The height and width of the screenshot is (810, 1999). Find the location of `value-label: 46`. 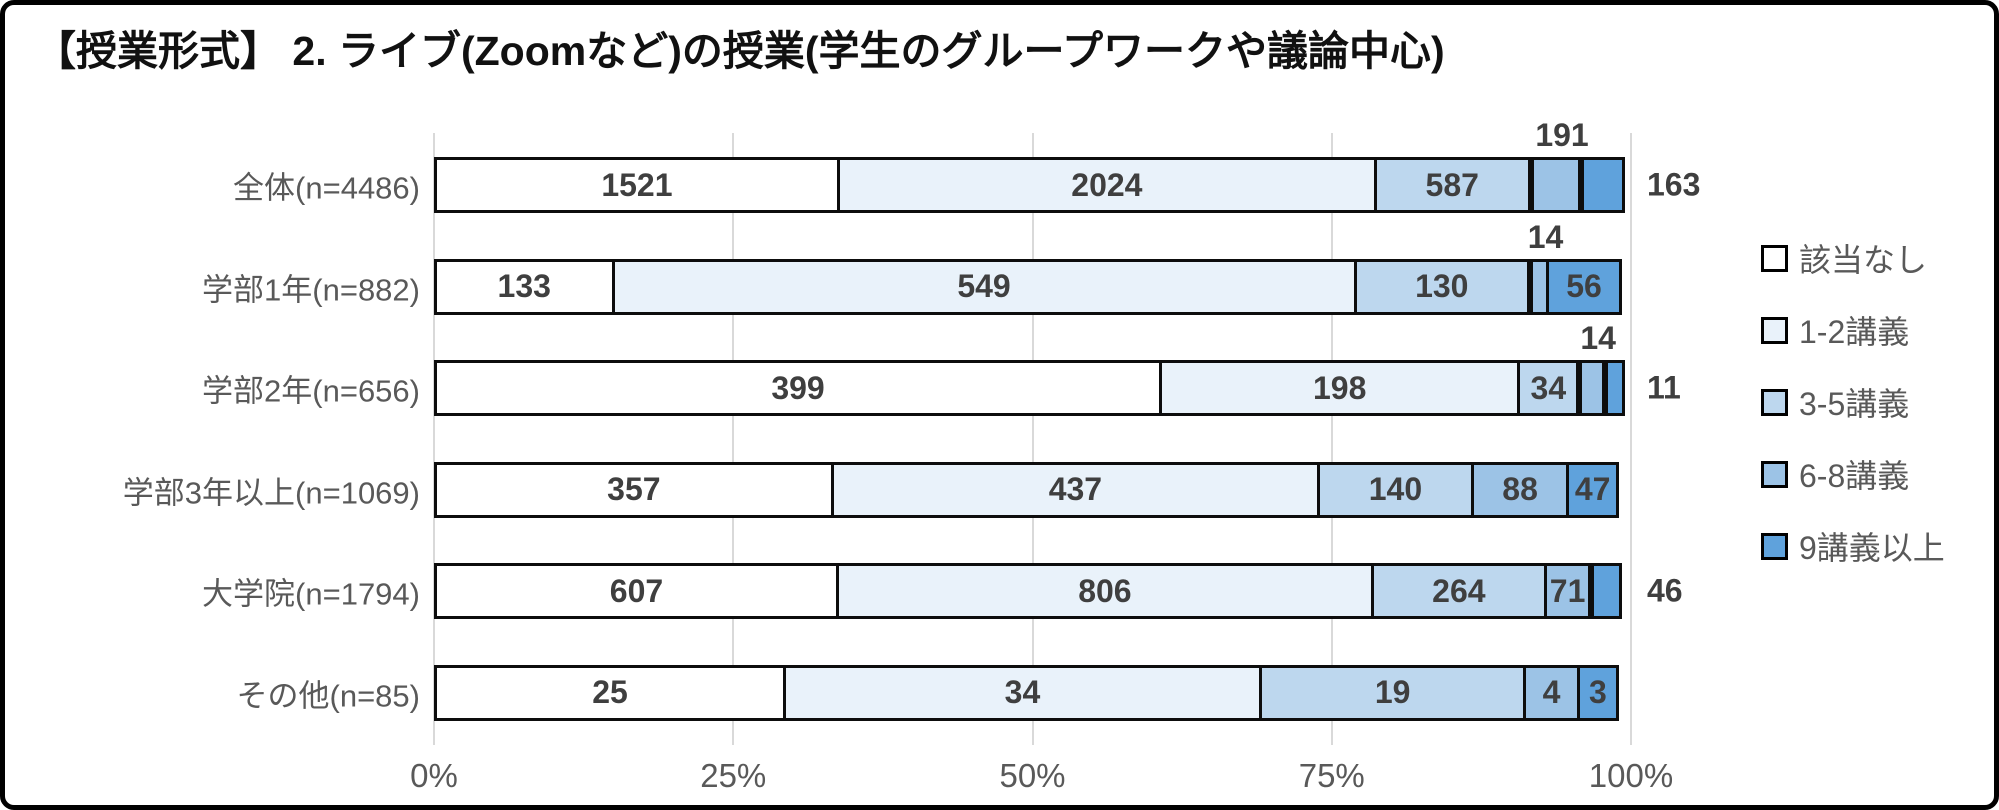

value-label: 46 is located at coordinates (1665, 590).